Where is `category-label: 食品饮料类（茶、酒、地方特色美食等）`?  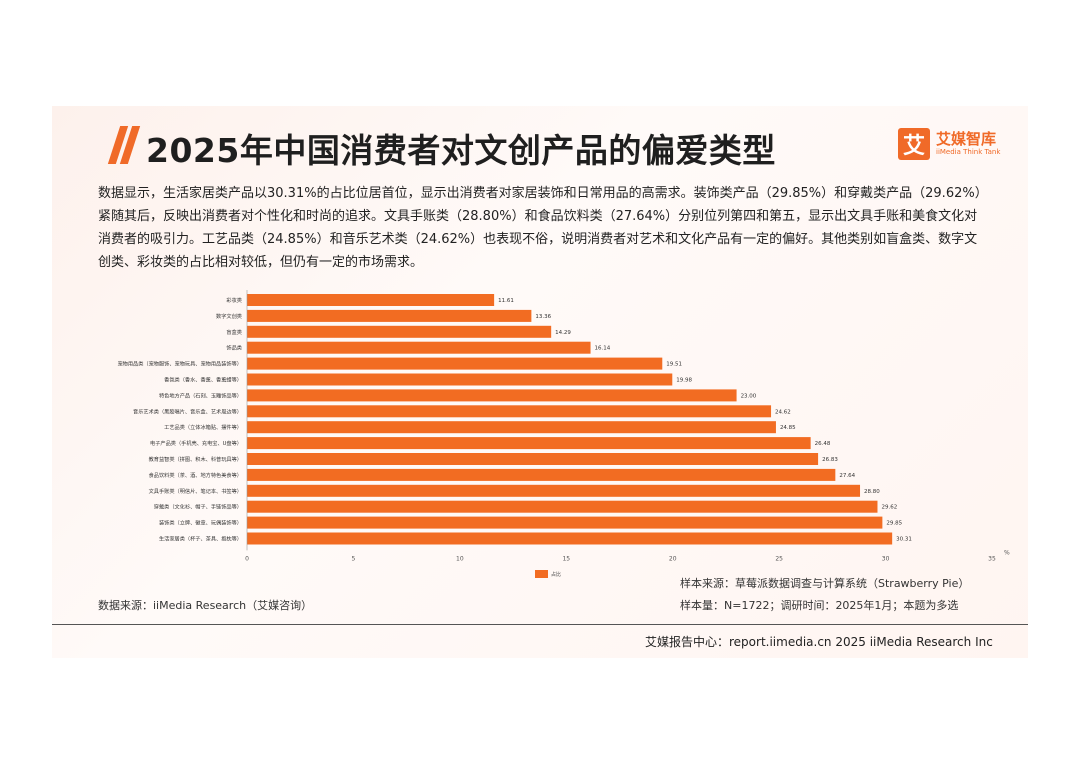
category-label: 食品饮料类（茶、酒、地方特色美食等） is located at coordinates (195, 475).